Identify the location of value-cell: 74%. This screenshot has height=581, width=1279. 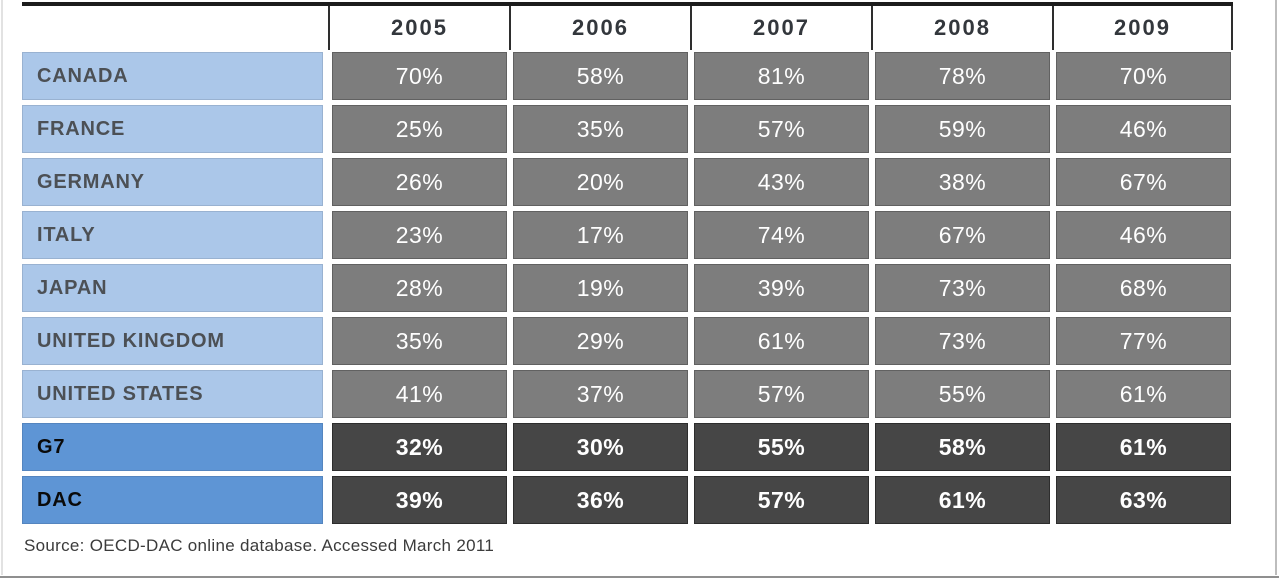
(781, 235).